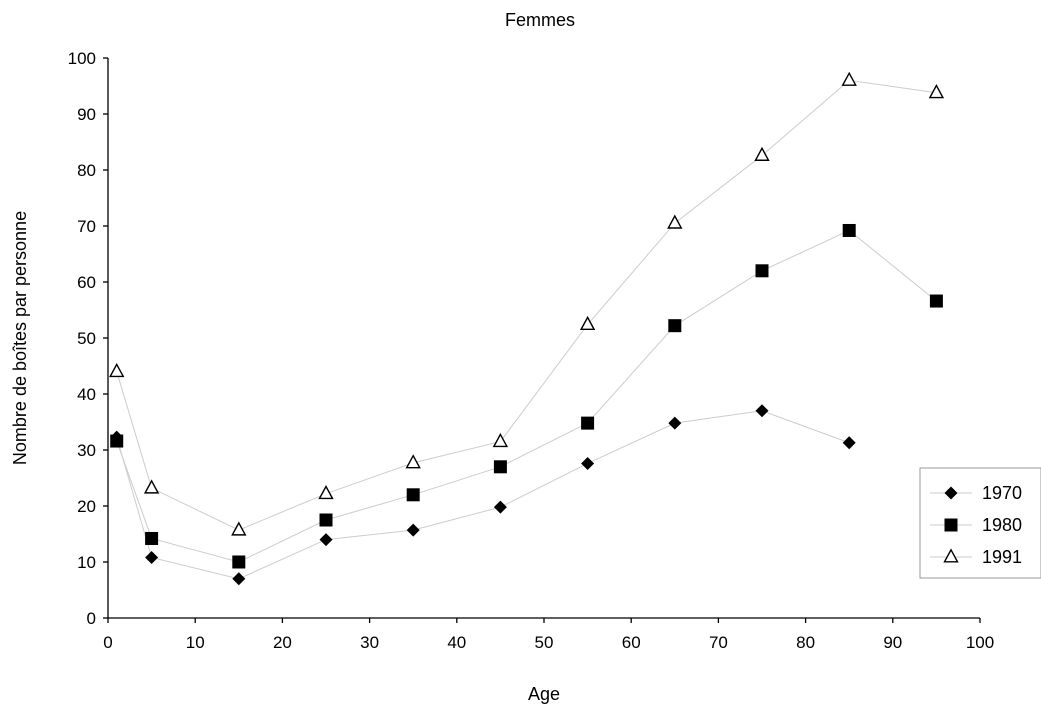 The image size is (1041, 711). What do you see at coordinates (1002, 525) in the screenshot?
I see `legend-label-1980: 1980` at bounding box center [1002, 525].